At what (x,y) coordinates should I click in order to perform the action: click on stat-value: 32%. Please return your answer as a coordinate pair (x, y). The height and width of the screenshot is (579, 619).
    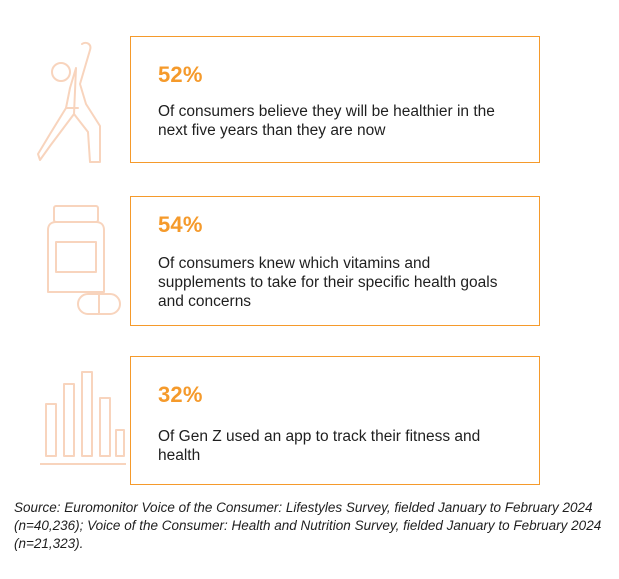
    Looking at the image, I should click on (180, 394).